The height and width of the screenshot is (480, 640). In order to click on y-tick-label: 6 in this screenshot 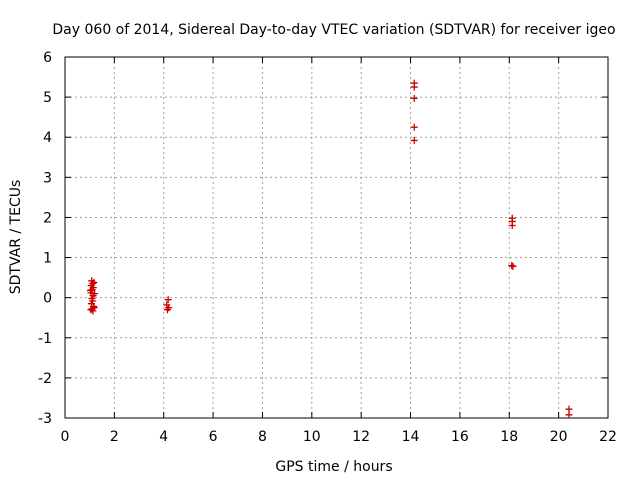, I will do `click(47, 58)`.